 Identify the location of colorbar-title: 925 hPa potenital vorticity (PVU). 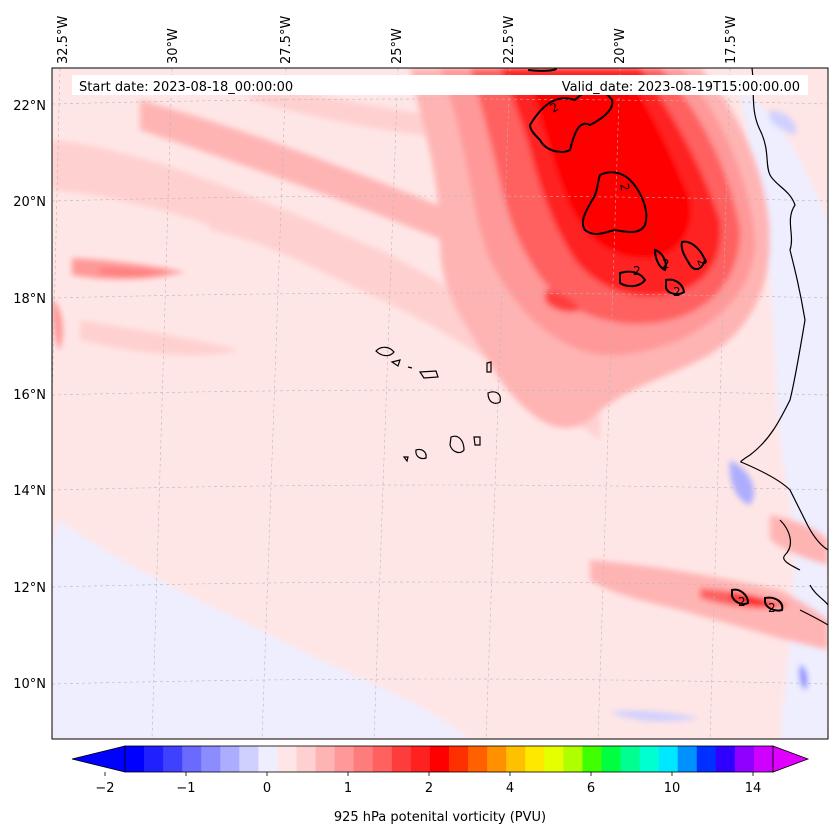
(440, 817).